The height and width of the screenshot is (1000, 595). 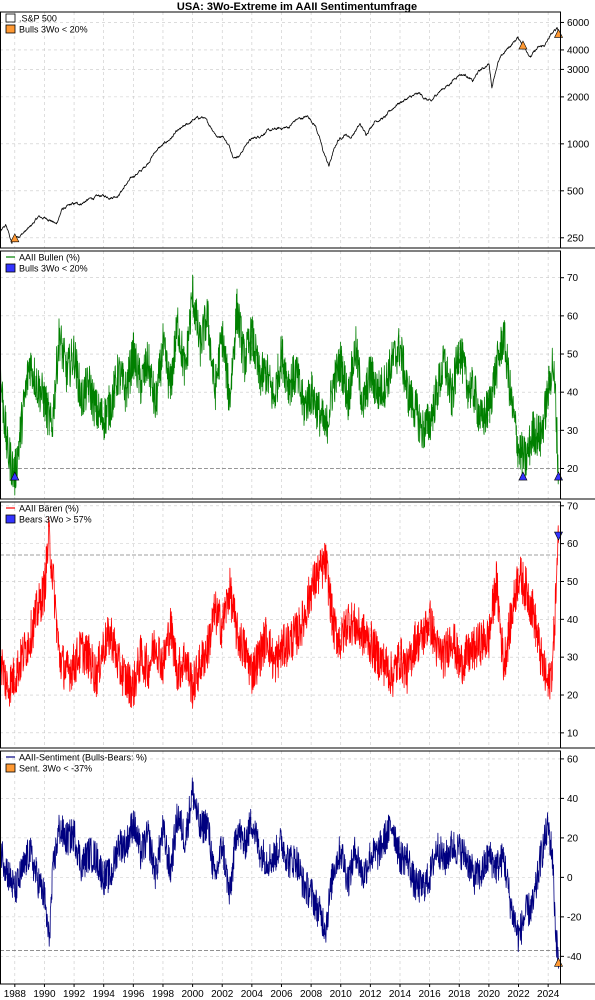 I want to click on x-tick-label: 2008, so click(x=311, y=994).